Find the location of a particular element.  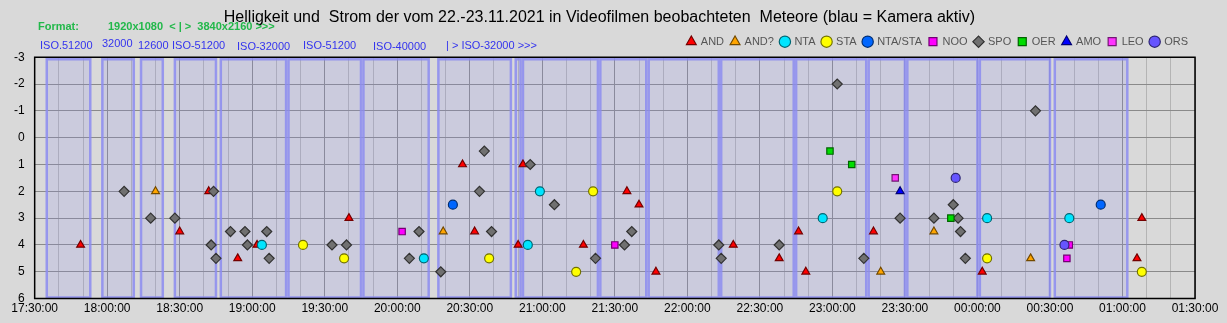

x-tick-label: 22:30:00 is located at coordinates (760, 308).